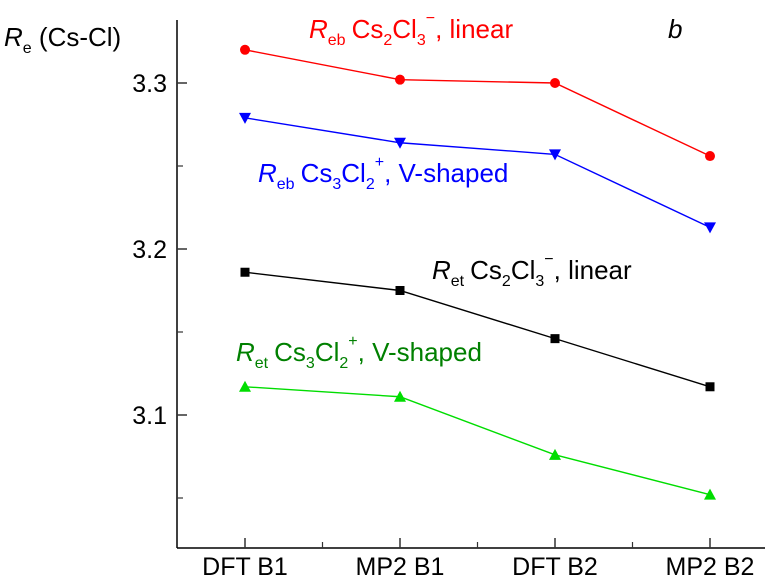  Describe the element at coordinates (337, 40) in the screenshot. I see `series-label-red-sub: eb` at that location.